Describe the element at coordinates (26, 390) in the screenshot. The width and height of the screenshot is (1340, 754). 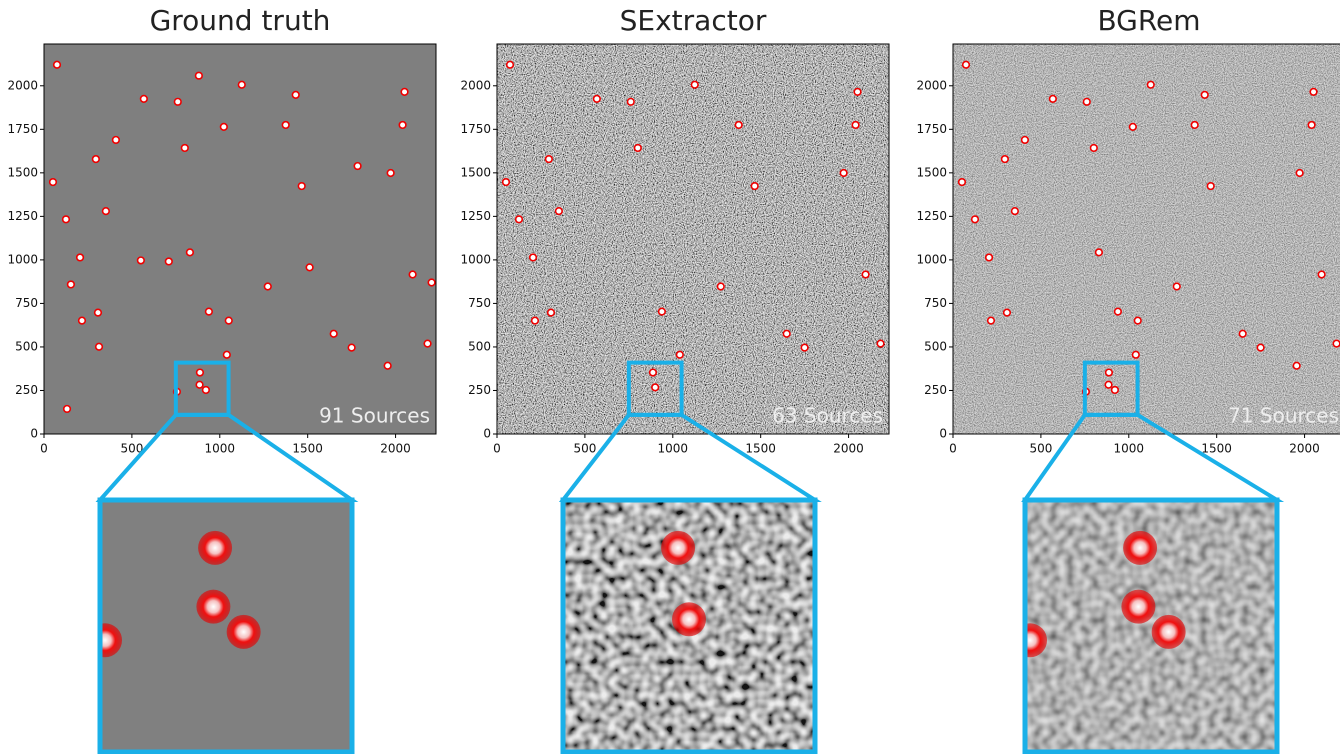
I see `y-tick-label: 250` at that location.